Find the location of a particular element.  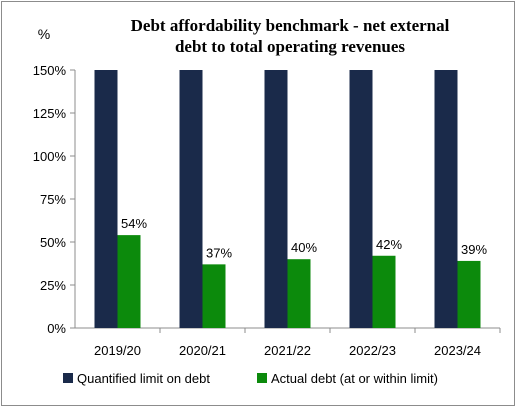

y-tick-label: 0% is located at coordinates (56, 328).